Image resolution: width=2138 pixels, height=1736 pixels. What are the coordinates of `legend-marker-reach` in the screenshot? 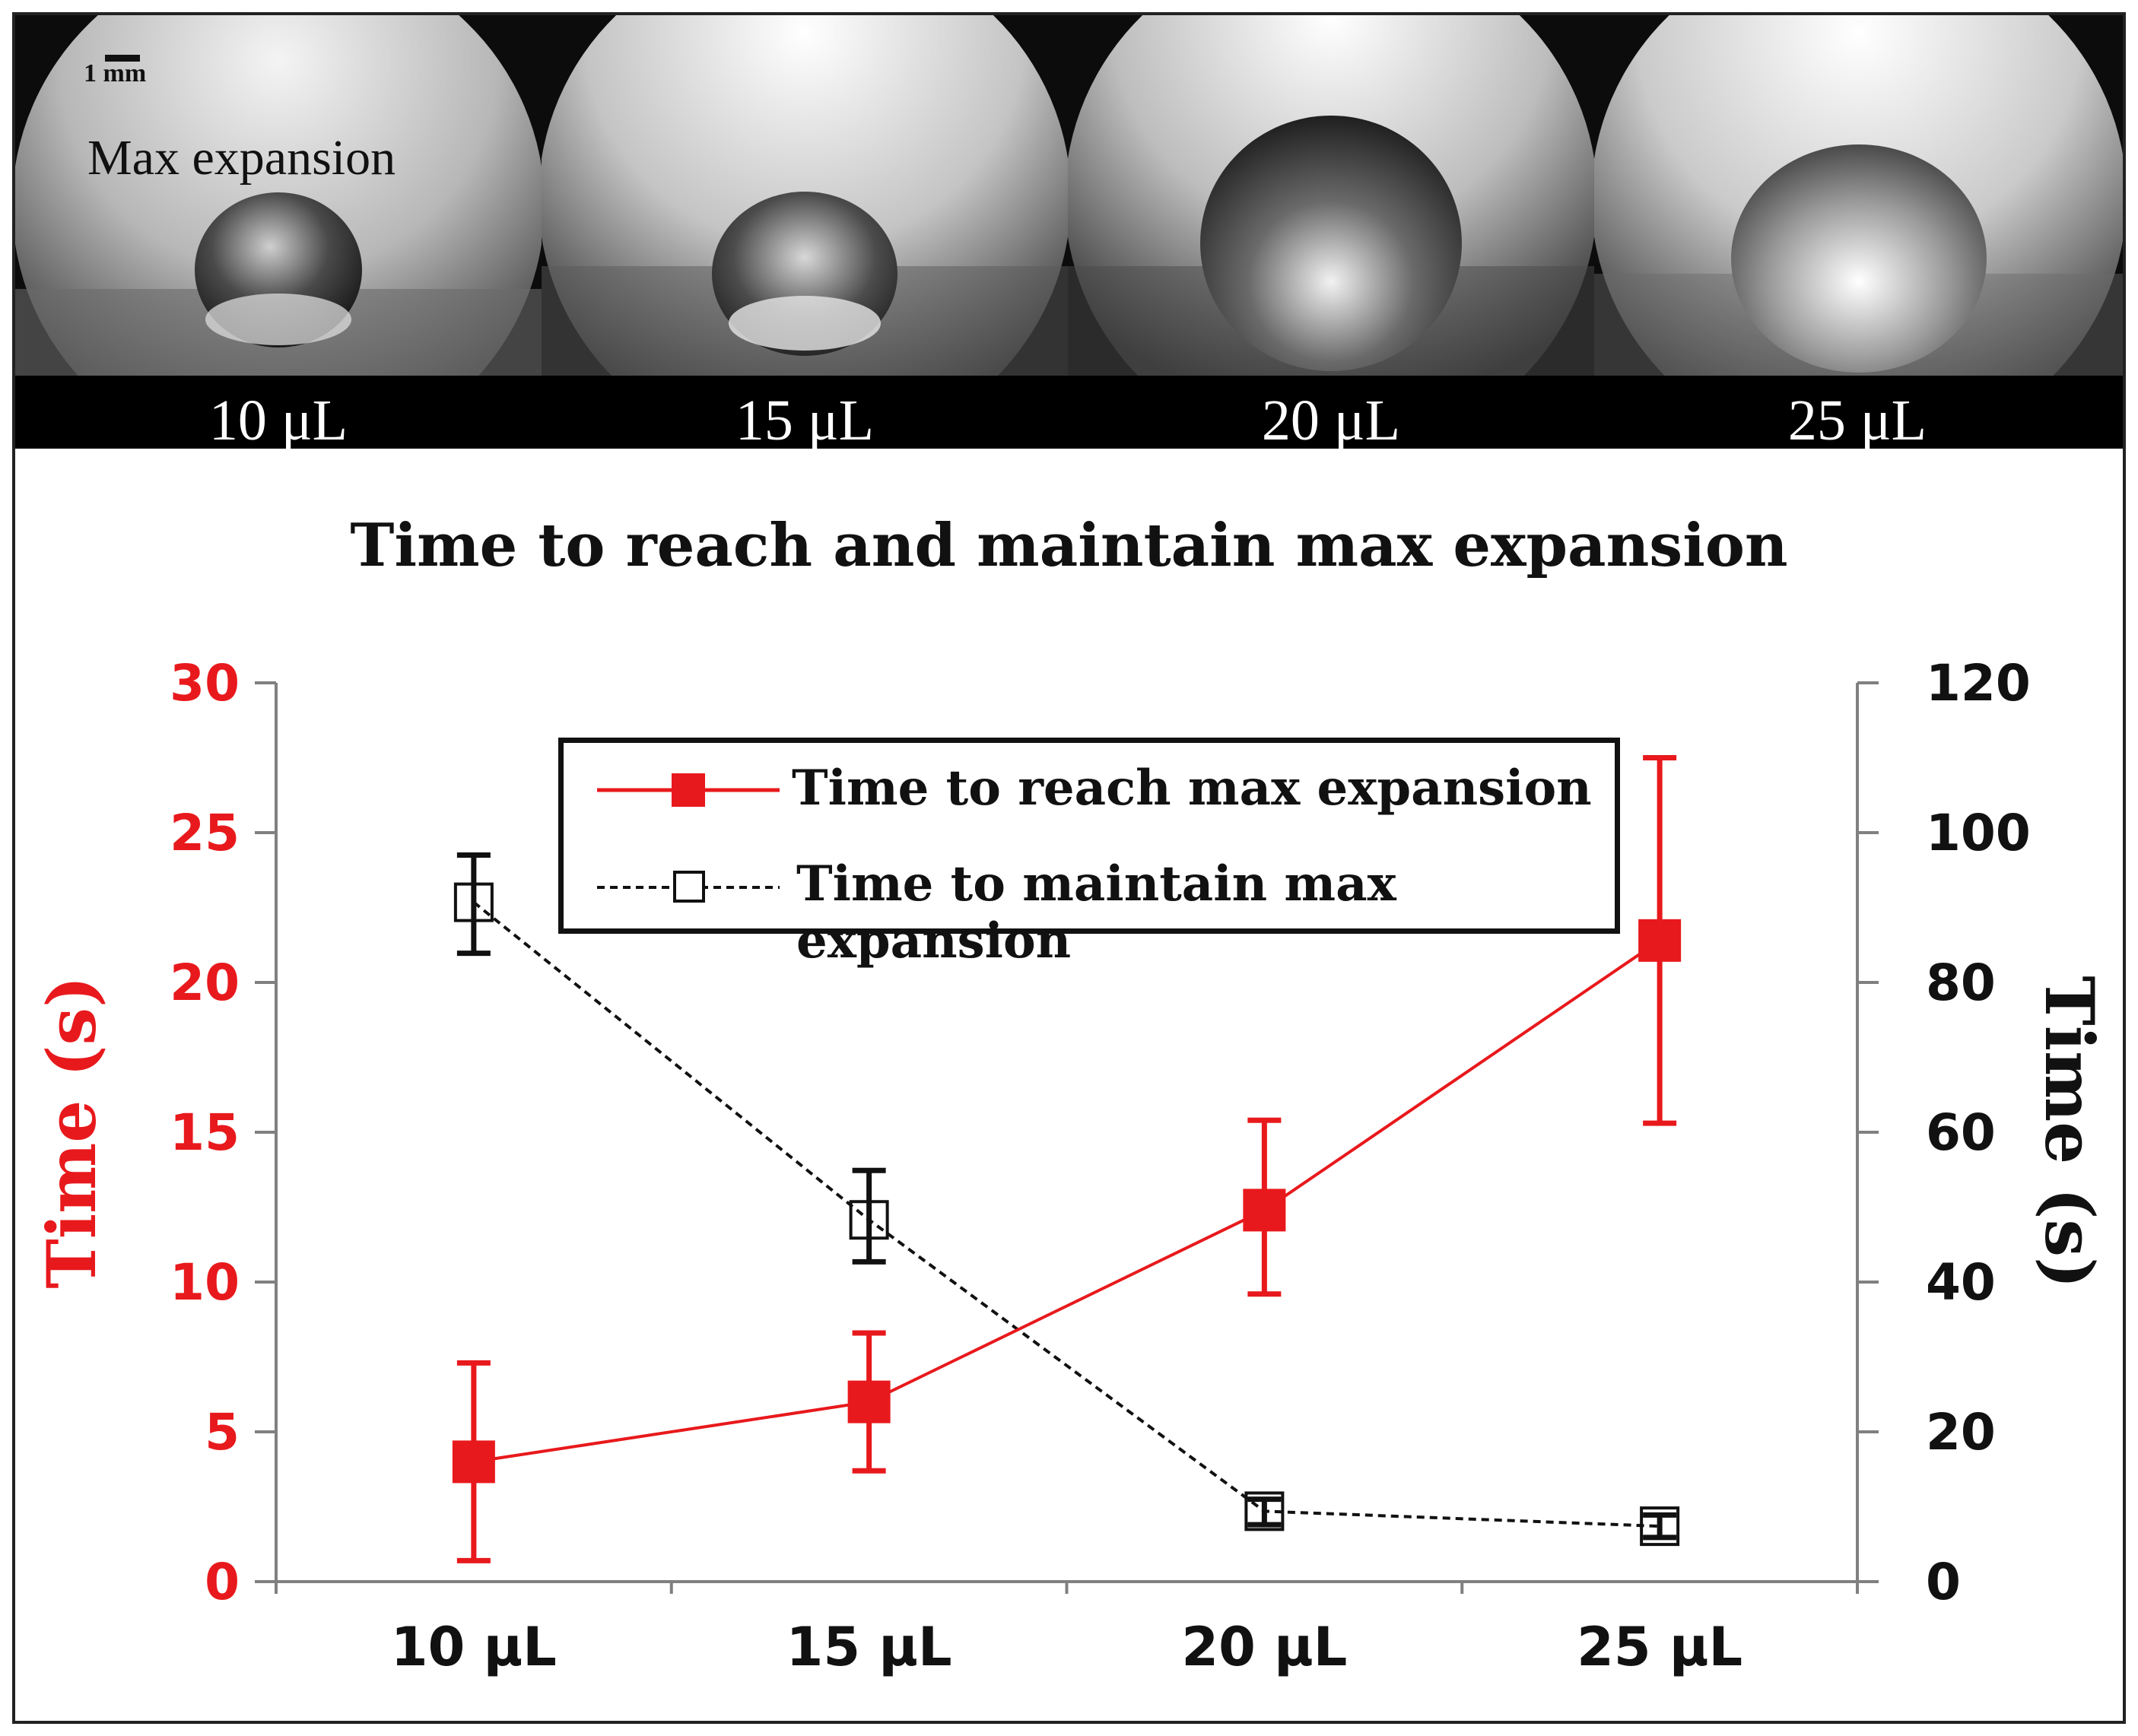 It's located at (688, 790).